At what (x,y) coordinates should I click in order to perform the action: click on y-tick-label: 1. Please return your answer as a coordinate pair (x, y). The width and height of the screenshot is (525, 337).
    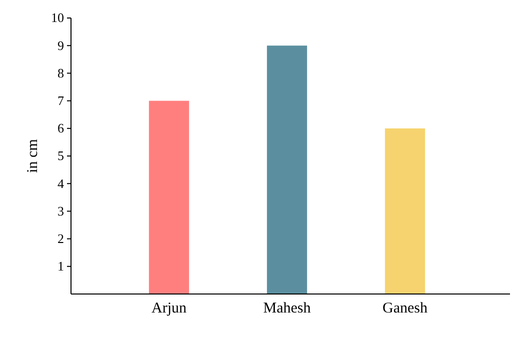
    Looking at the image, I should click on (61, 266).